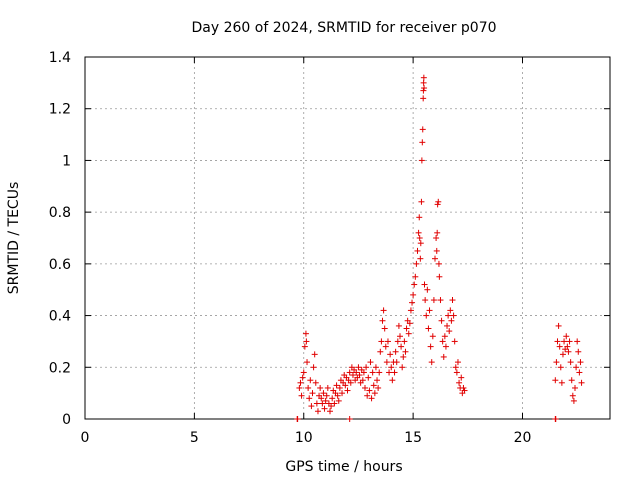 This screenshot has height=480, width=640. I want to click on y-tick-label: 1.4, so click(60, 58).